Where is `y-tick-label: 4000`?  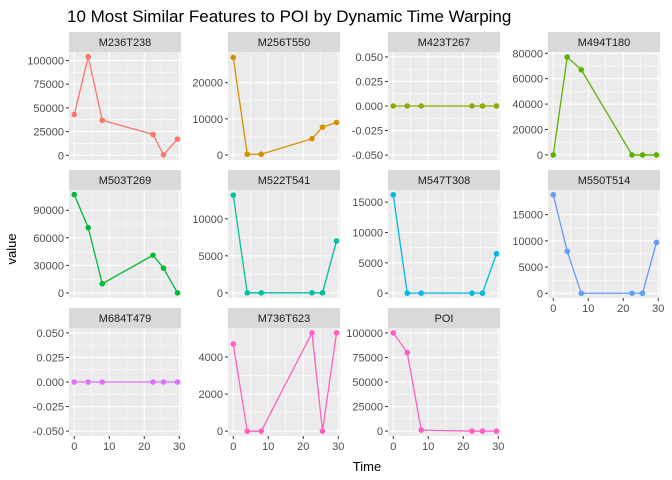
y-tick-label: 4000 is located at coordinates (211, 358).